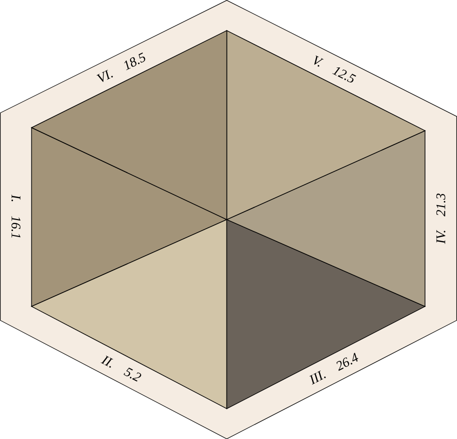 The width and height of the screenshot is (457, 439). I want to click on data-label: 18.5, so click(135, 61).